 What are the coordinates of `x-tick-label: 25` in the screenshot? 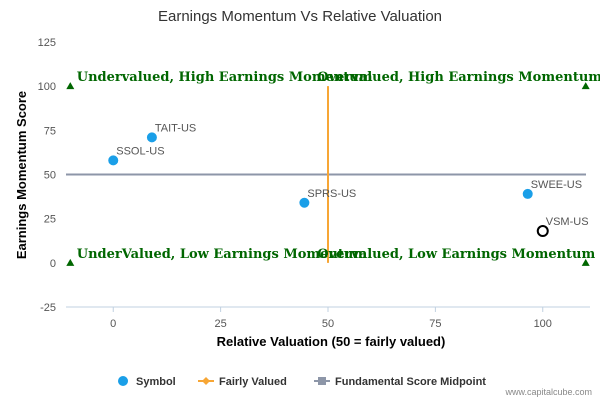 It's located at (220, 324).